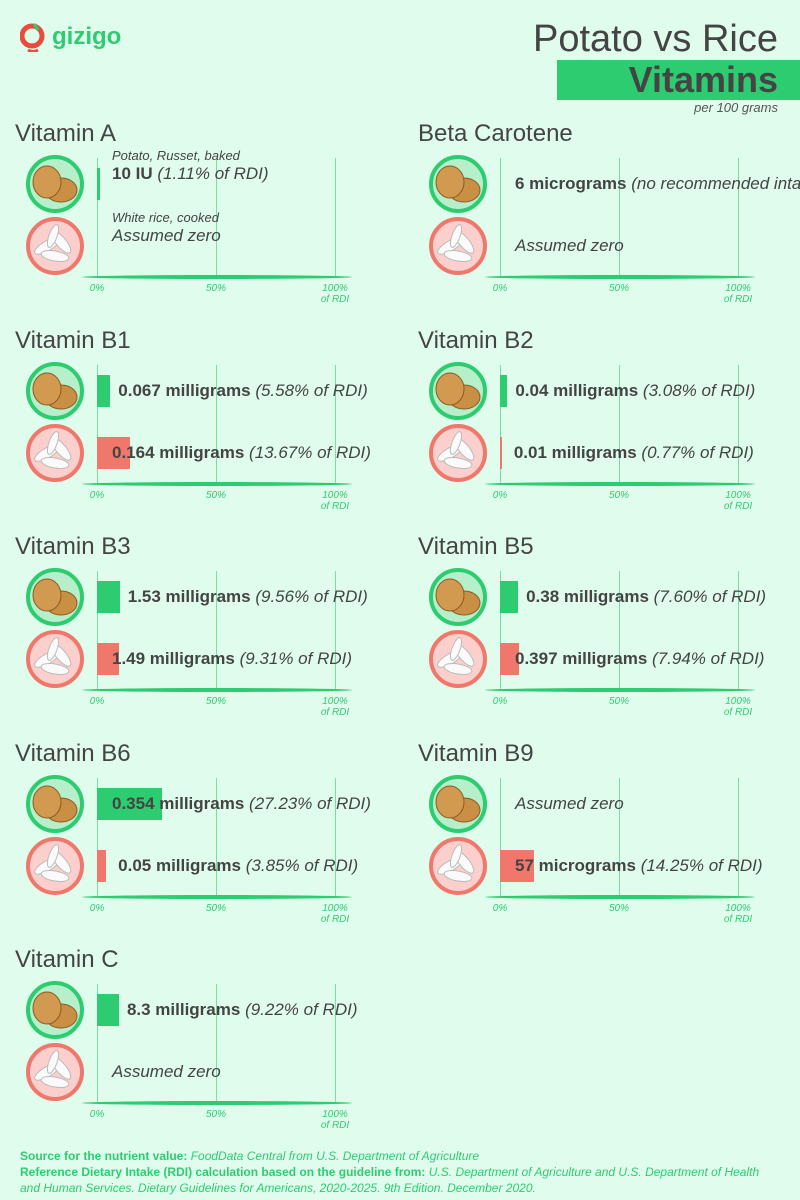  What do you see at coordinates (575, 452) in the screenshot?
I see `amount: 0.01 milligrams` at bounding box center [575, 452].